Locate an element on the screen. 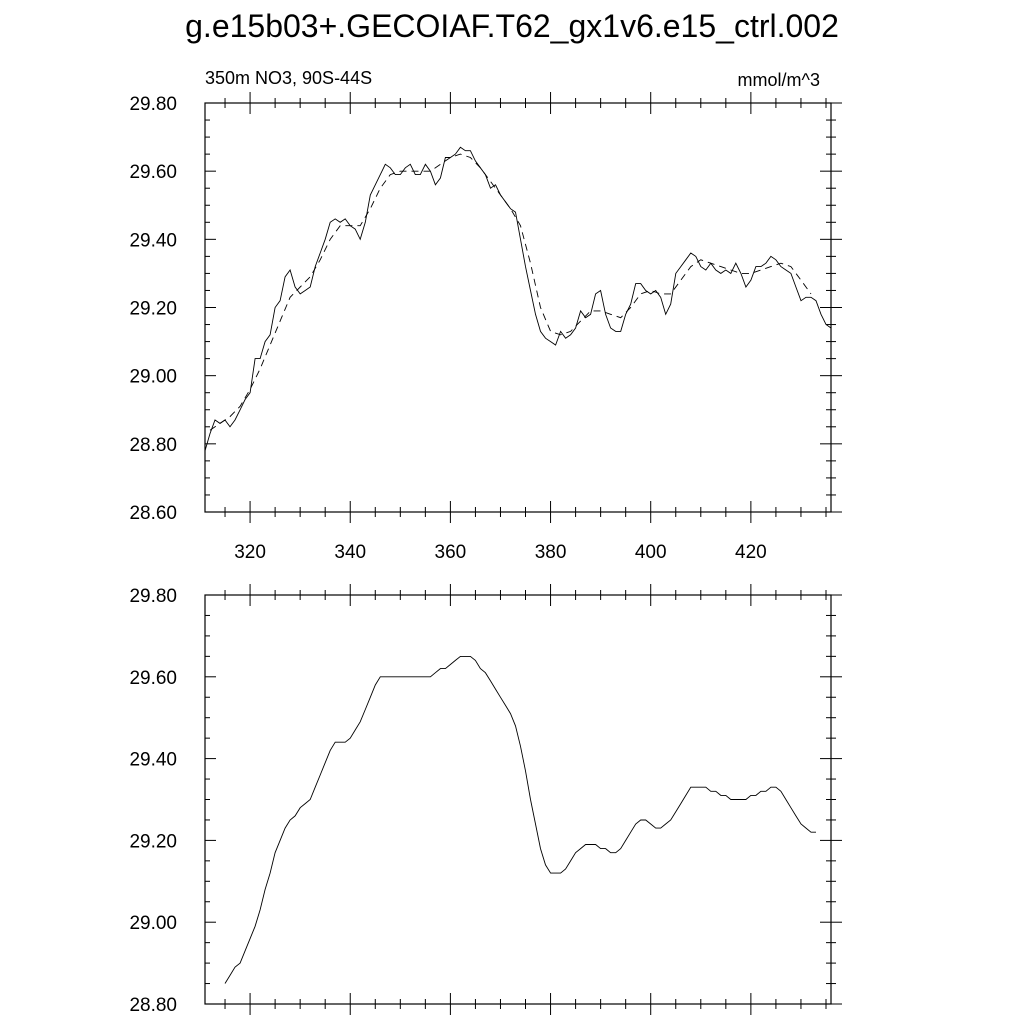  top-x-tick-label: 400 is located at coordinates (651, 552).